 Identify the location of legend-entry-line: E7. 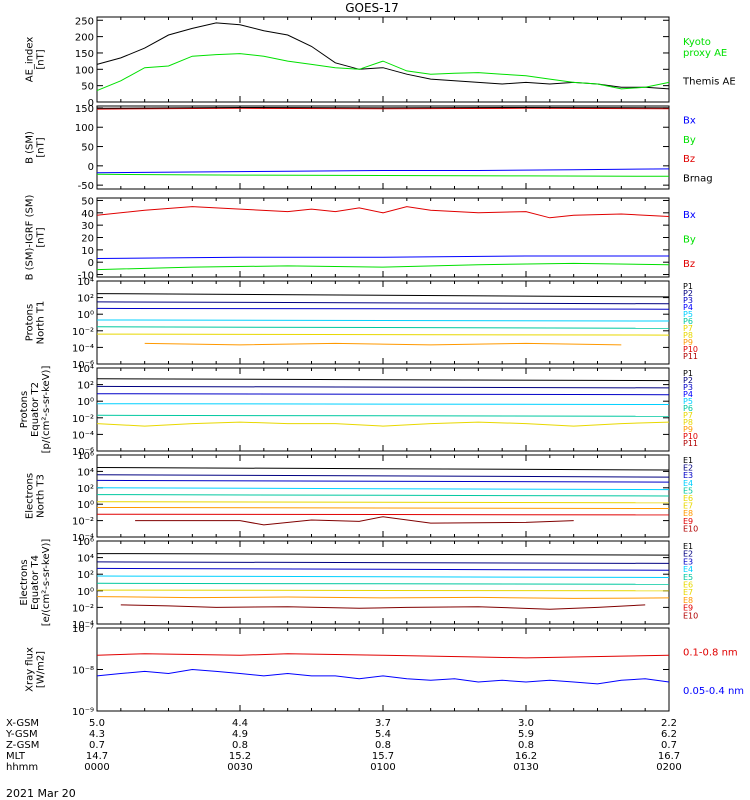
(688, 506).